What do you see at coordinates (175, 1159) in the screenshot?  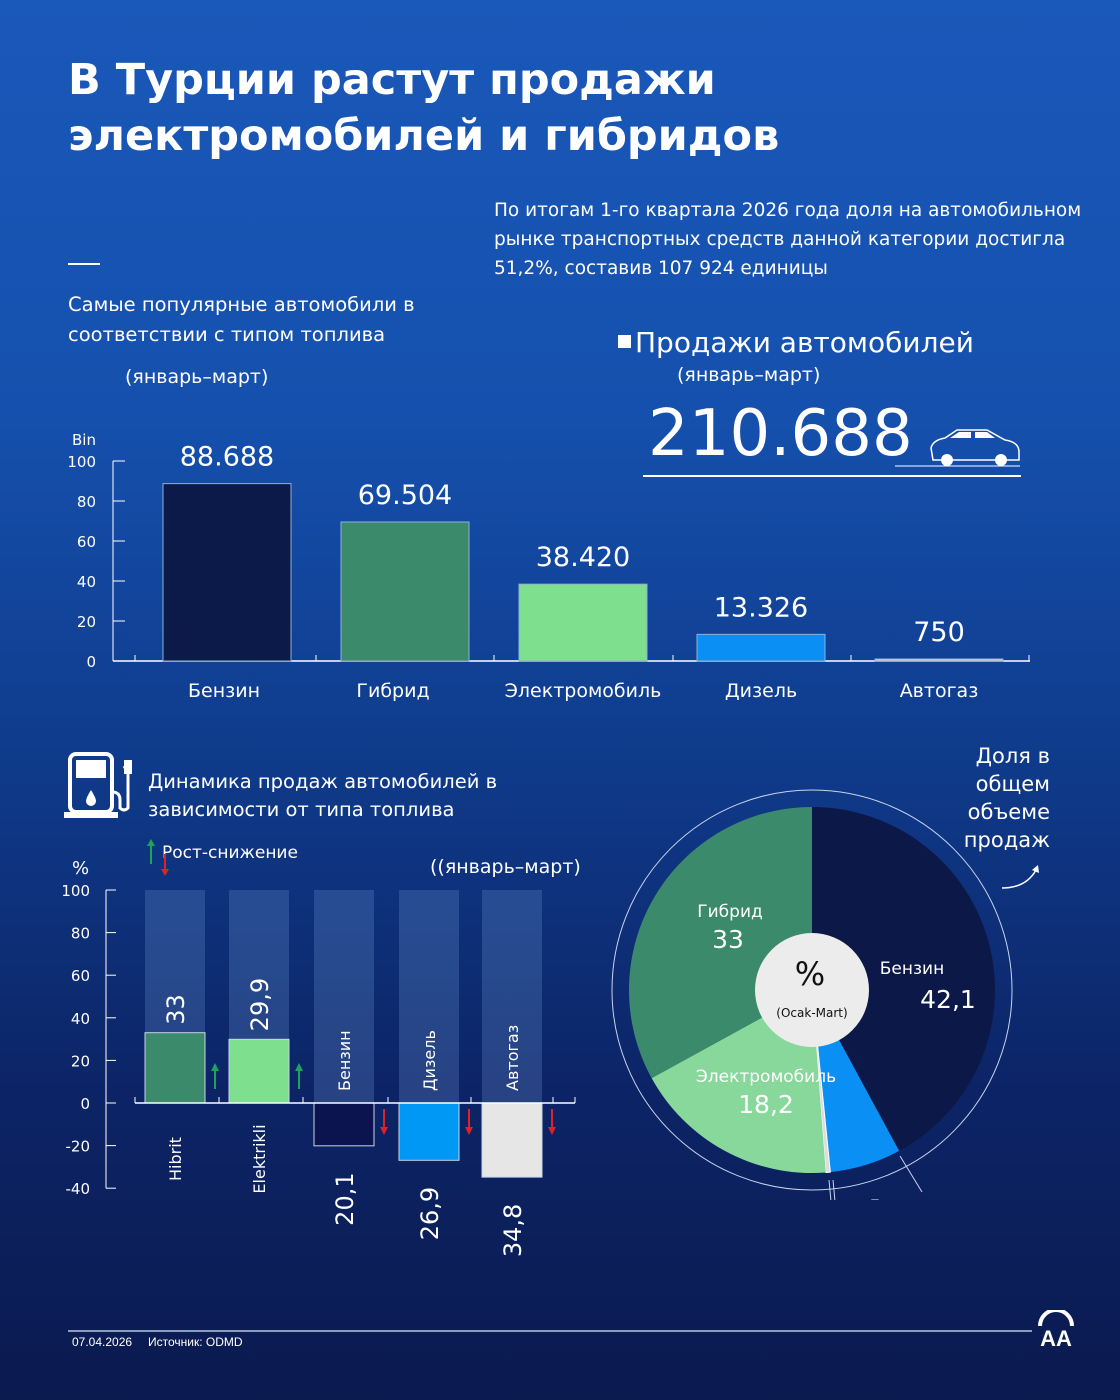 I see `category-label: Hibrit` at bounding box center [175, 1159].